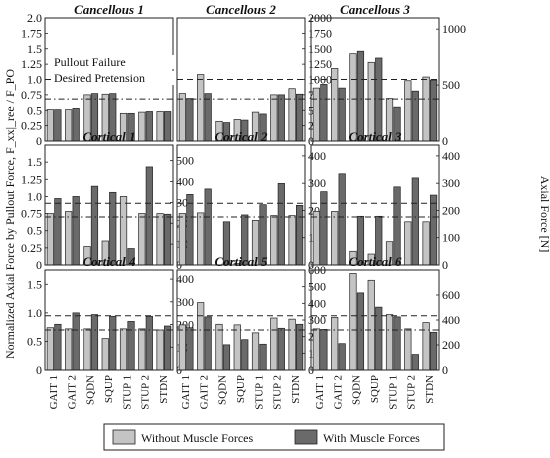  I want to click on category-label: STUP 2, so click(146, 392).